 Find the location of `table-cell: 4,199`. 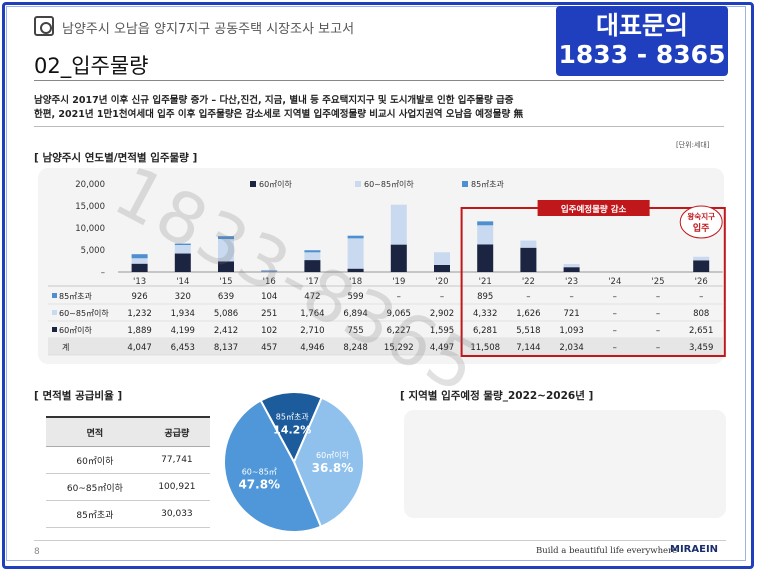

table-cell: 4,199 is located at coordinates (183, 331).